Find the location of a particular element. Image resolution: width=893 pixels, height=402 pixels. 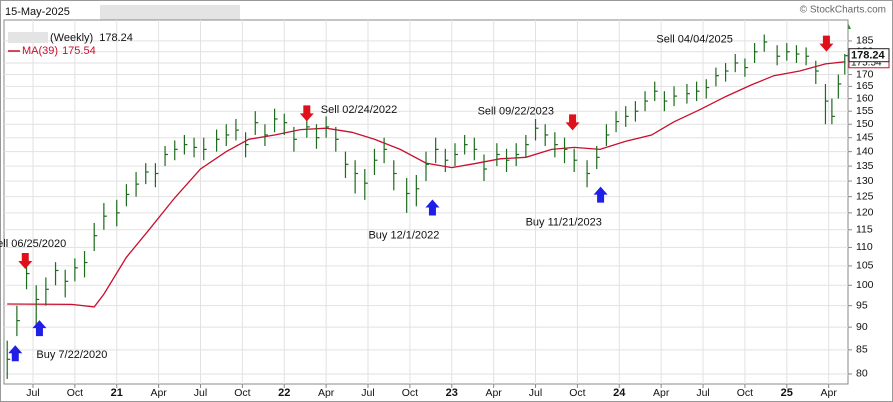

date: 15-May-2025 is located at coordinates (37, 12).